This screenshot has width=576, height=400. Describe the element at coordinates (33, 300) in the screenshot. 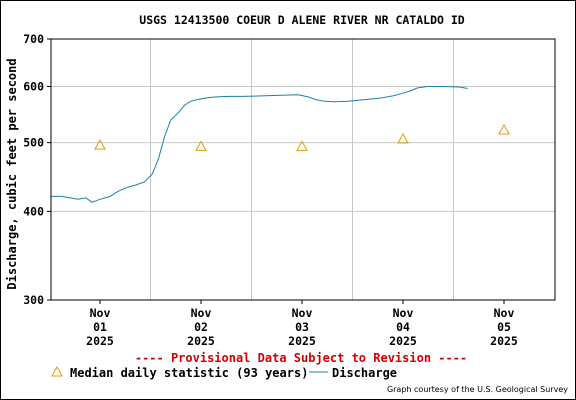

I see `y-tick-label: 300` at that location.